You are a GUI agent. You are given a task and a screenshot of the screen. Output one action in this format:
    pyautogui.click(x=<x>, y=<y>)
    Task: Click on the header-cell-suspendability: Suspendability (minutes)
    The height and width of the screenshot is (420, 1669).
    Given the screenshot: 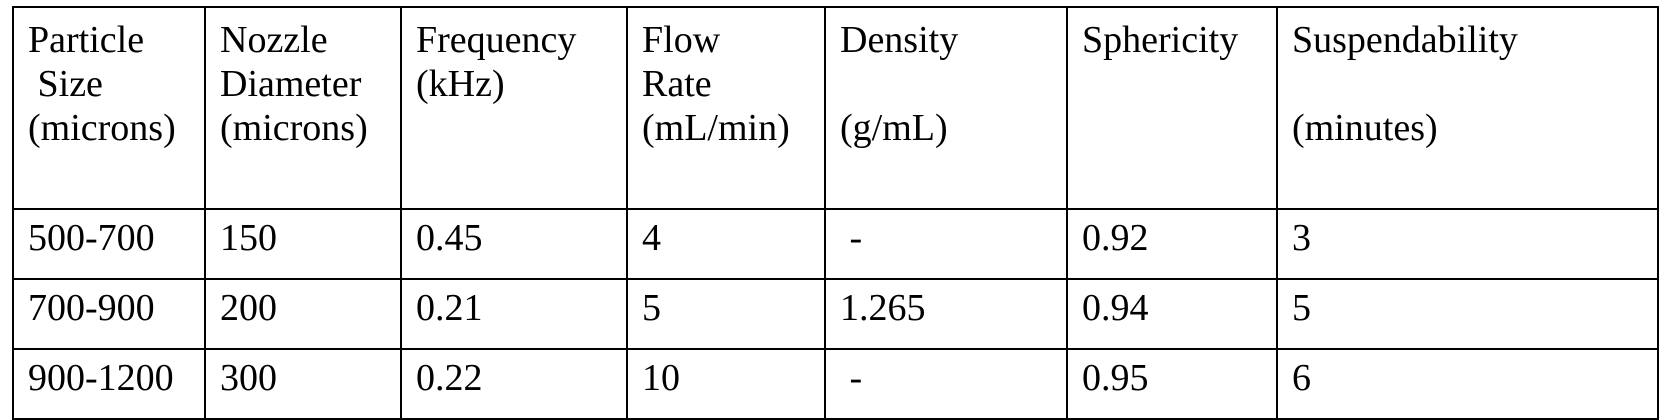 What is the action you would take?
    pyautogui.click(x=1467, y=108)
    